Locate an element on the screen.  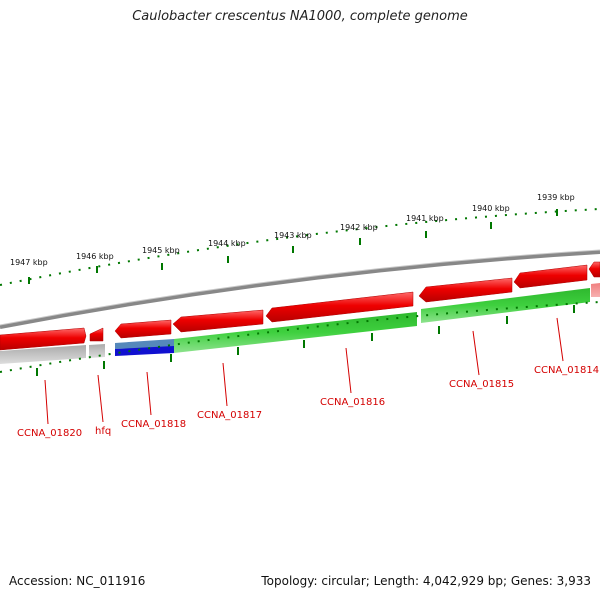
scale-label: 1947 kbp is located at coordinates (29, 262).